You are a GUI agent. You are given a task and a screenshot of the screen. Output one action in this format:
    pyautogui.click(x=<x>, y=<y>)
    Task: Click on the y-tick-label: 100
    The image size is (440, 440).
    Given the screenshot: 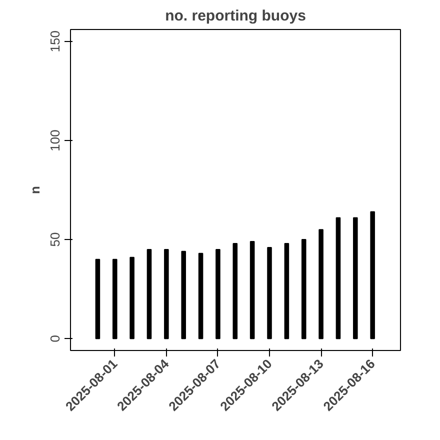 What is the action you would take?
    pyautogui.click(x=55, y=141)
    